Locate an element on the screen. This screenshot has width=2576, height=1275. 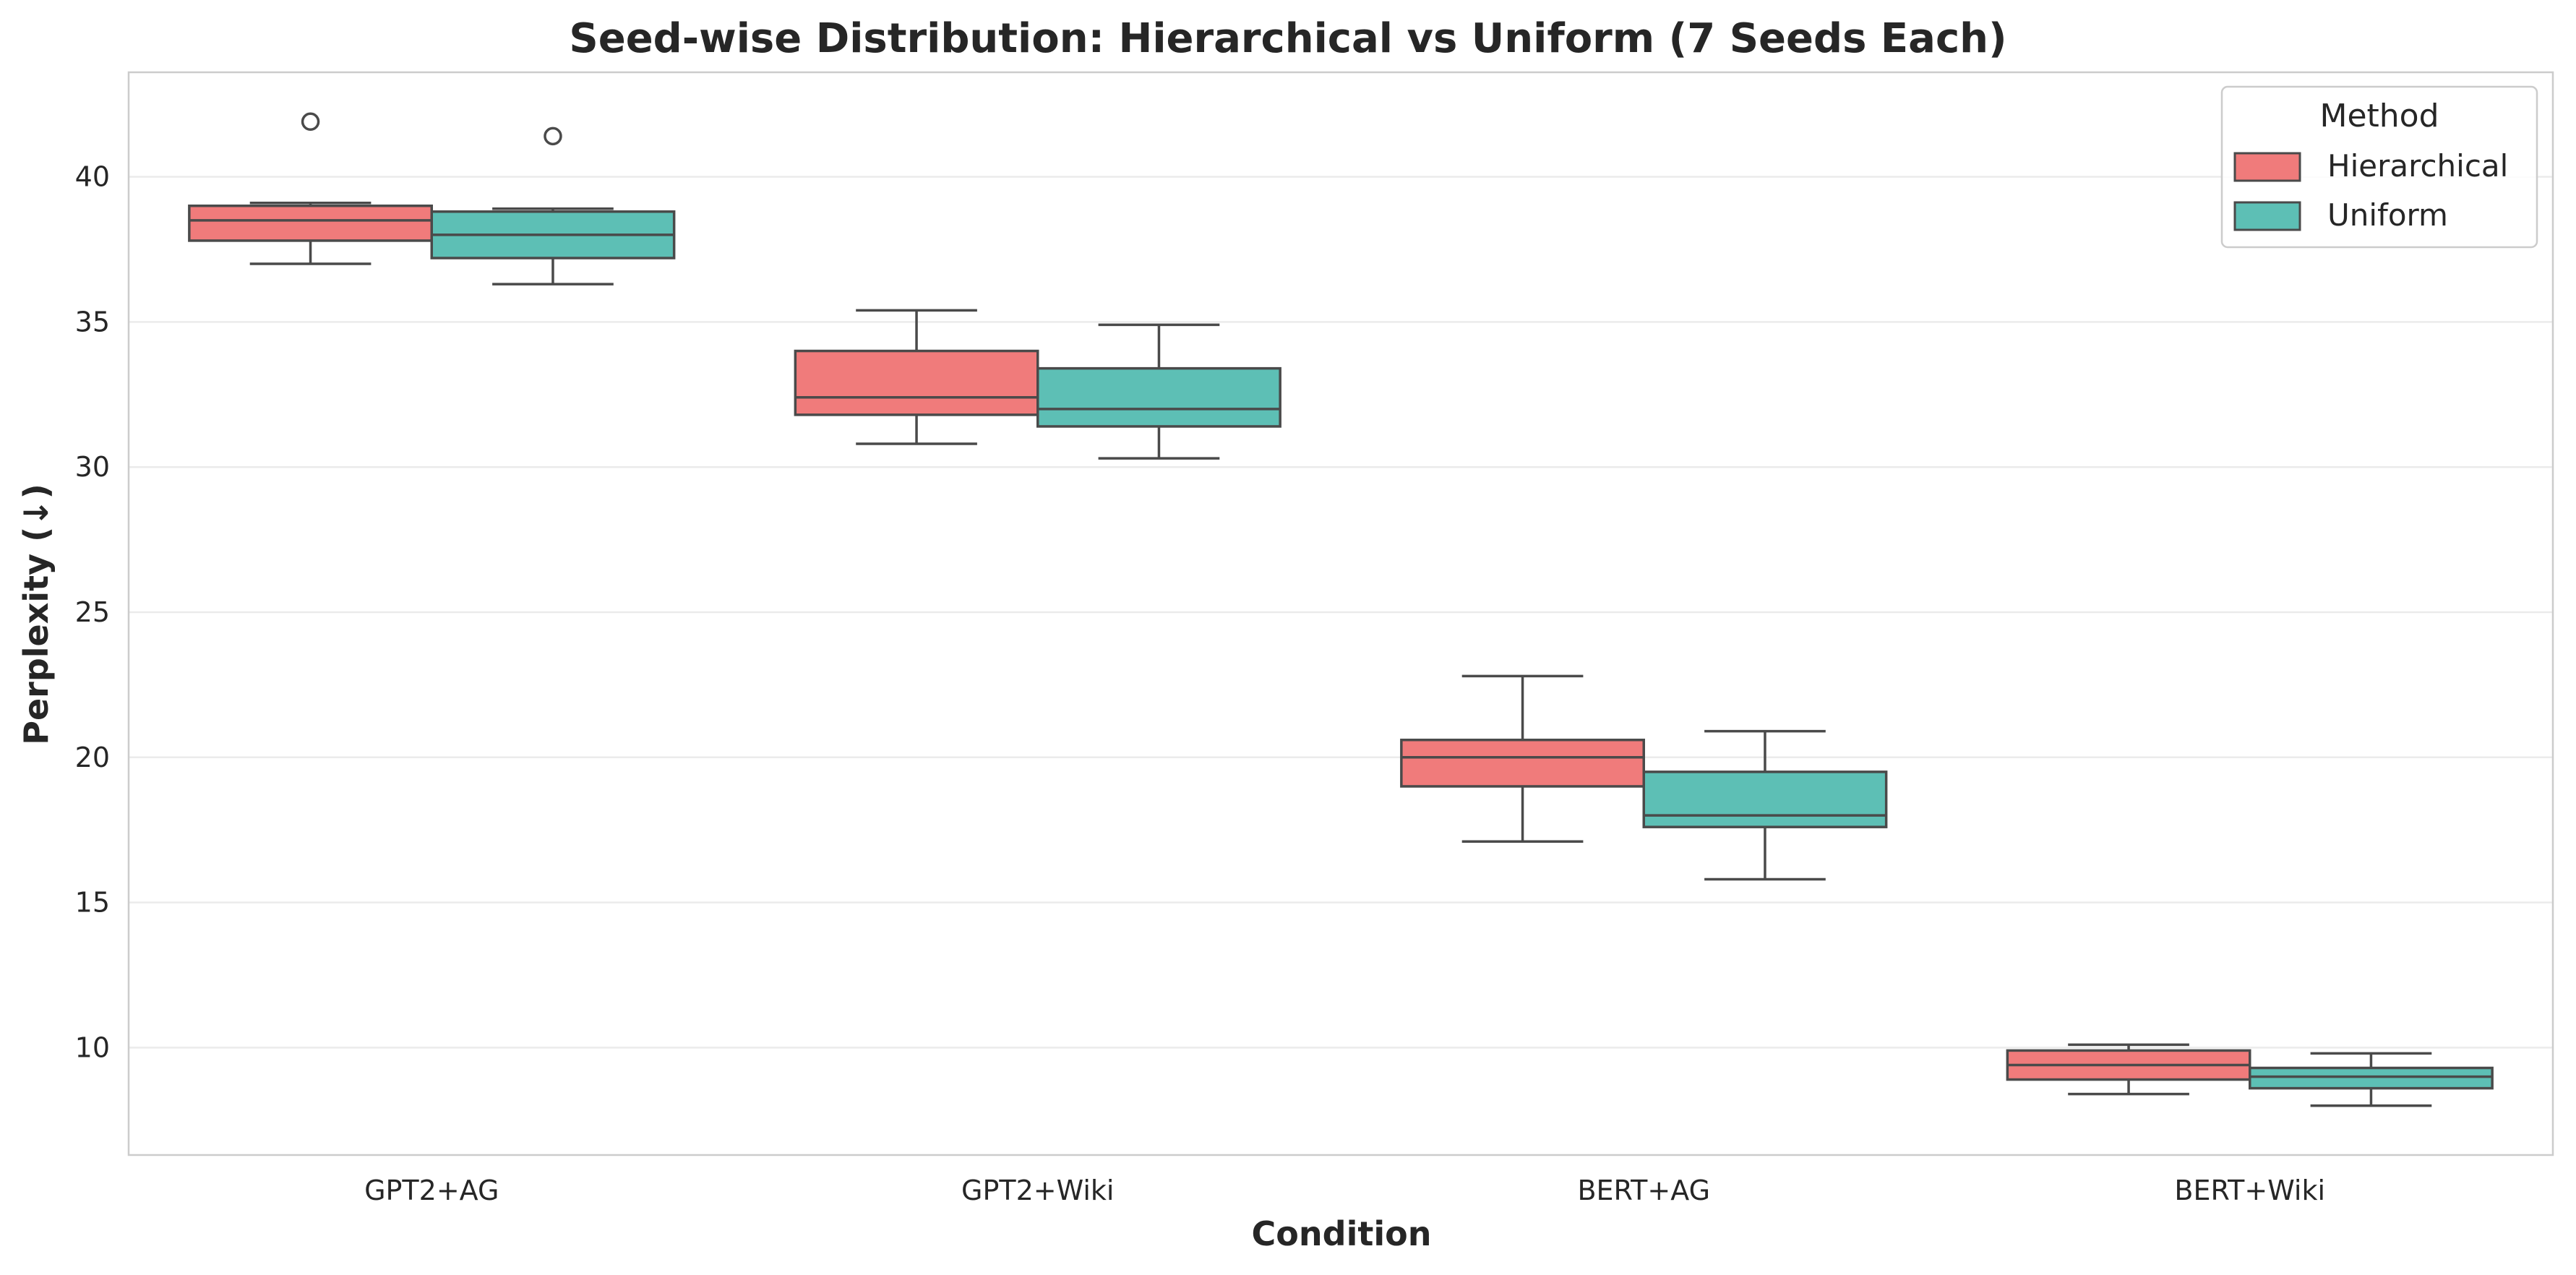
legend-title: Method is located at coordinates (2379, 116).